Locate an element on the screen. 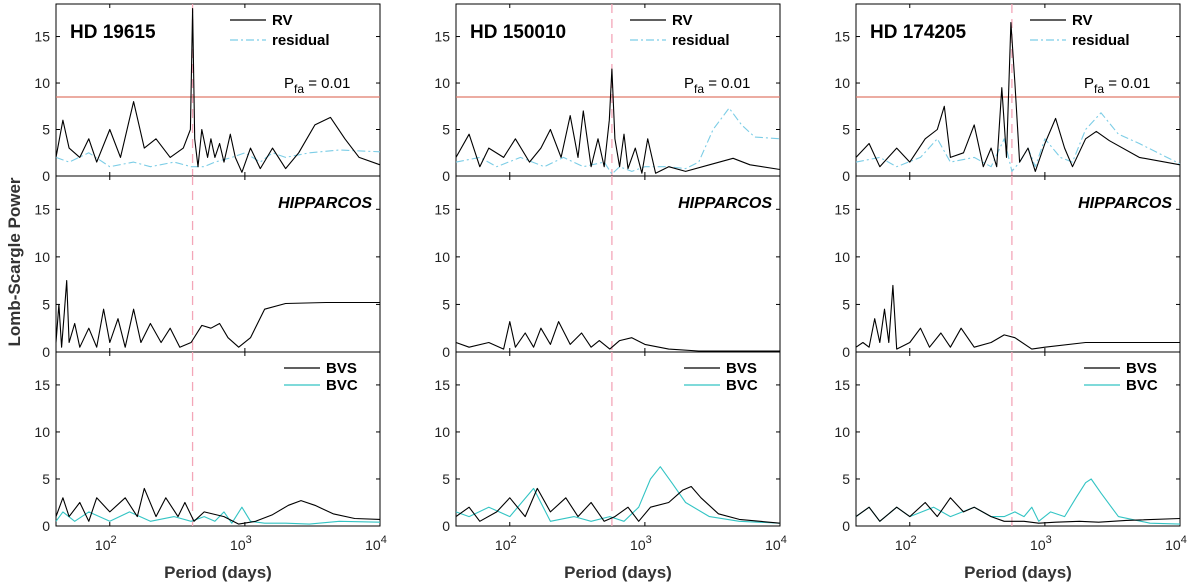  star-name: HD 150010 is located at coordinates (518, 32).